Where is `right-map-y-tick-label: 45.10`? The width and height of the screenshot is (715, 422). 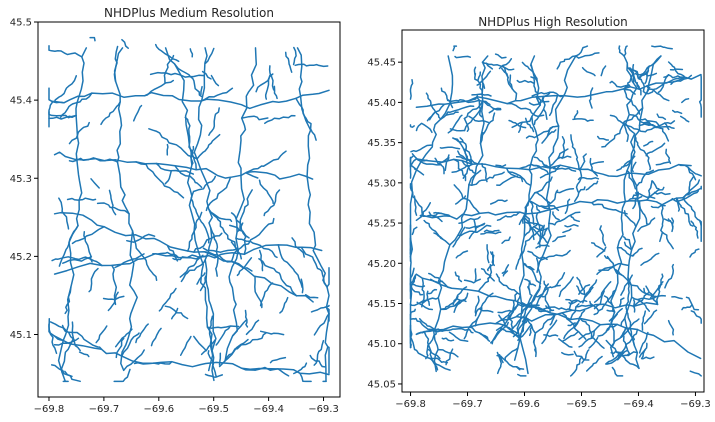
right-map-y-tick-label: 45.10 is located at coordinates (381, 344).